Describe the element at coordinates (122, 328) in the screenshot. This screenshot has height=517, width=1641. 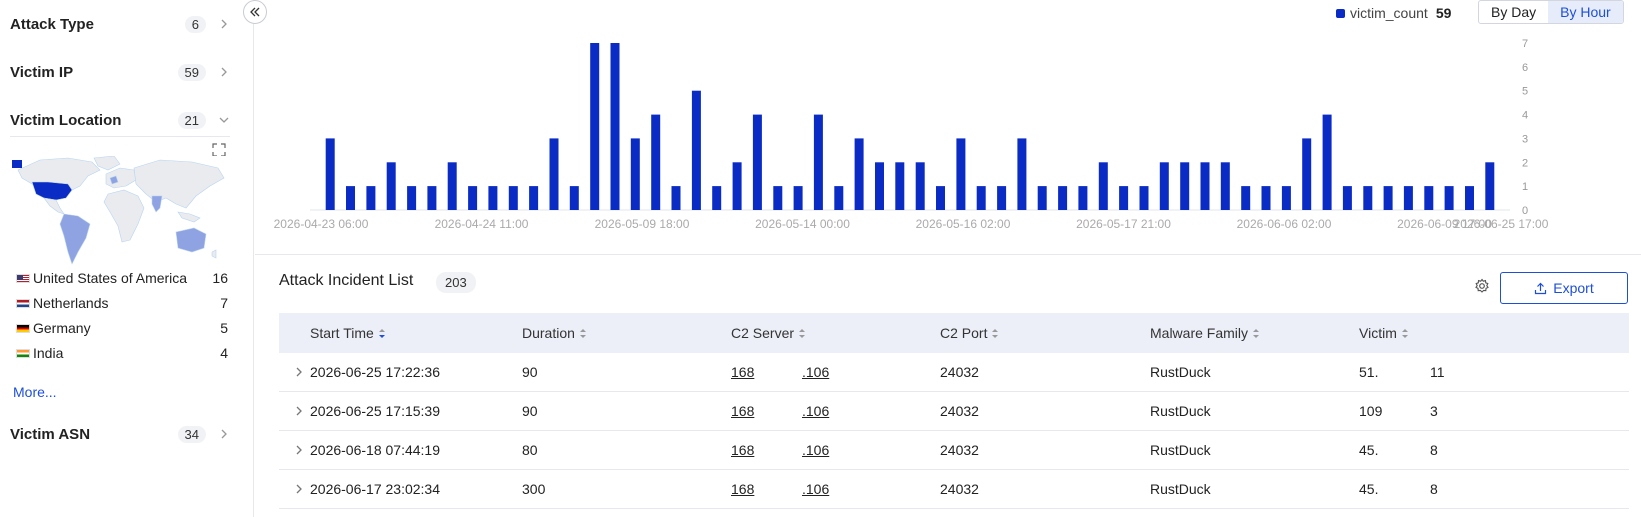
I see `location-row-germany: Germany 5` at that location.